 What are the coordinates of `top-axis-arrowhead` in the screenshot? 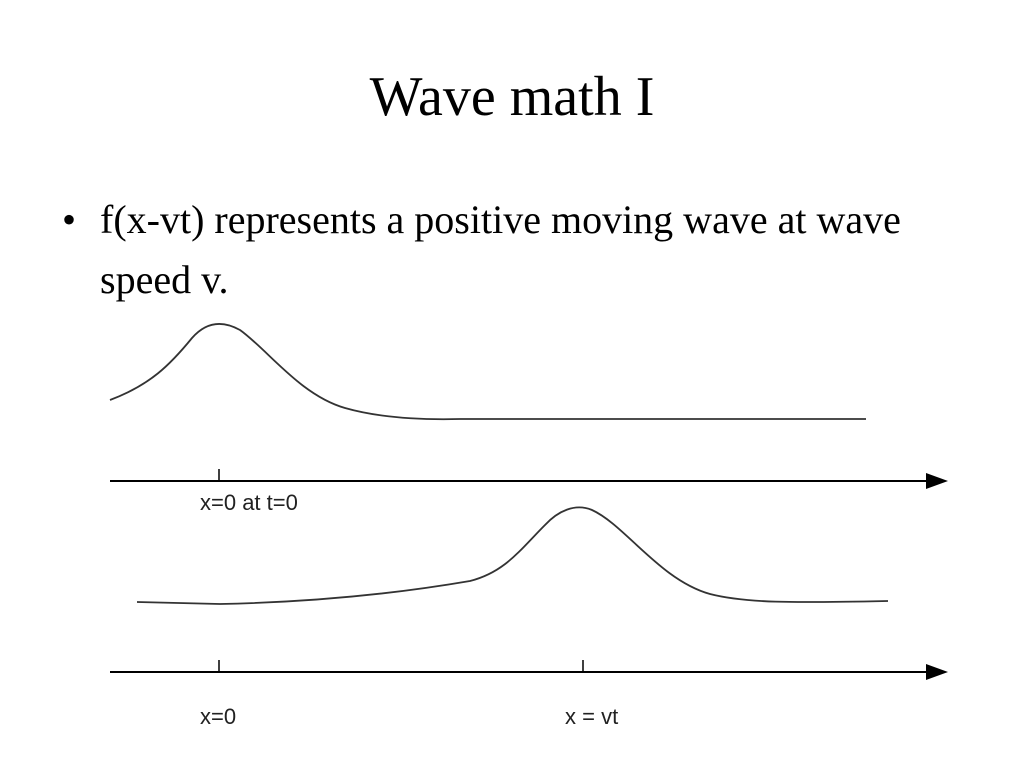 It's located at (937, 481).